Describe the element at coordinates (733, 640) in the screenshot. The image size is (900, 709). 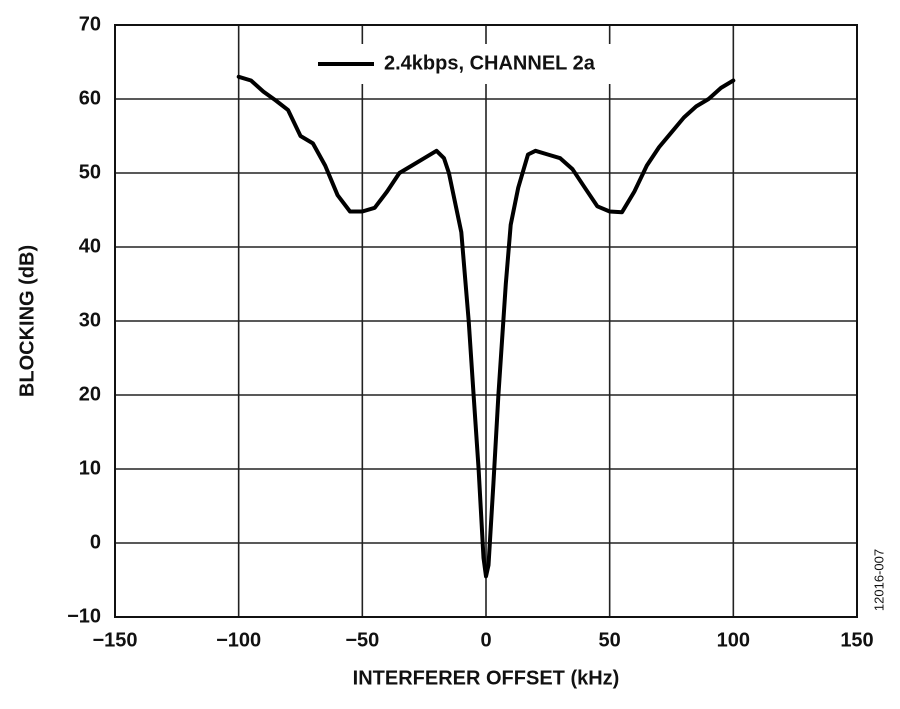
I see `x-tick-label: 100` at that location.